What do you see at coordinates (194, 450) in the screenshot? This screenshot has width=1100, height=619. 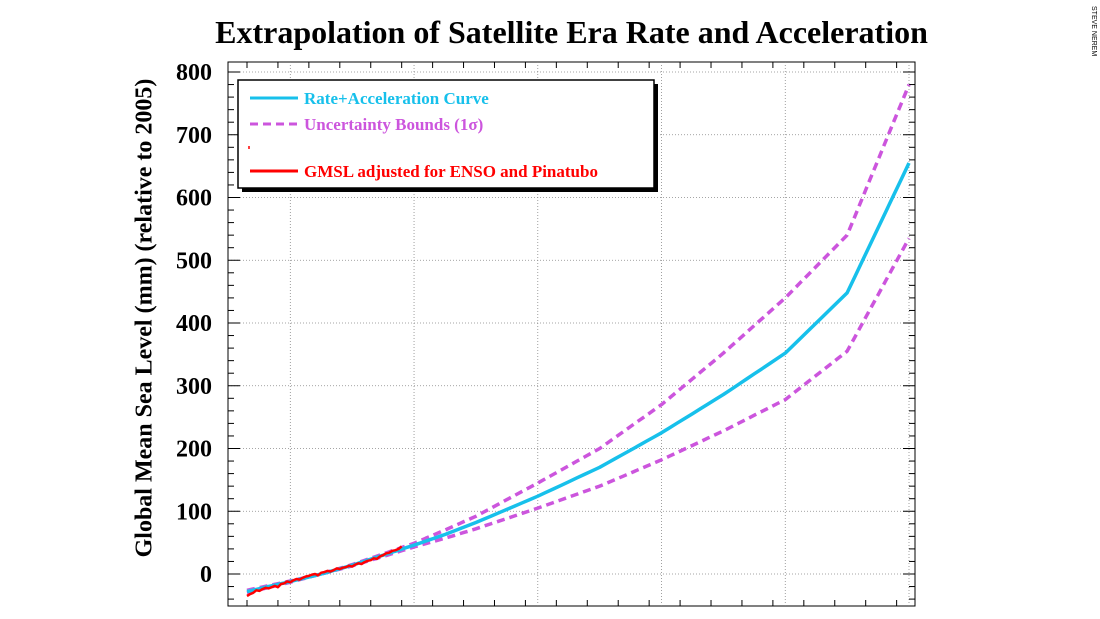 I see `y-tick-label: 200` at bounding box center [194, 450].